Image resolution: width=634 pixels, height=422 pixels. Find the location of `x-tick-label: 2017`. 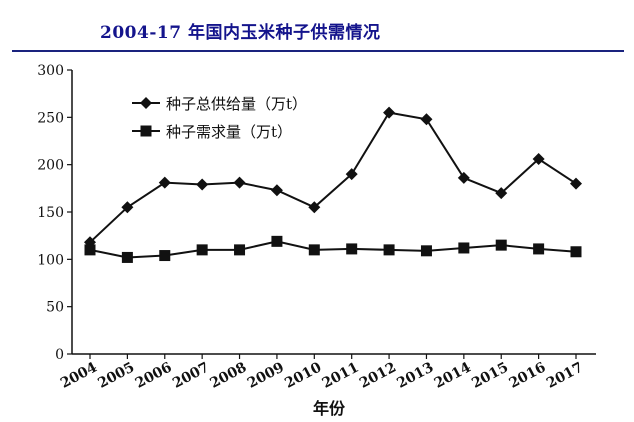

x-tick-label: 2017 is located at coordinates (565, 375).